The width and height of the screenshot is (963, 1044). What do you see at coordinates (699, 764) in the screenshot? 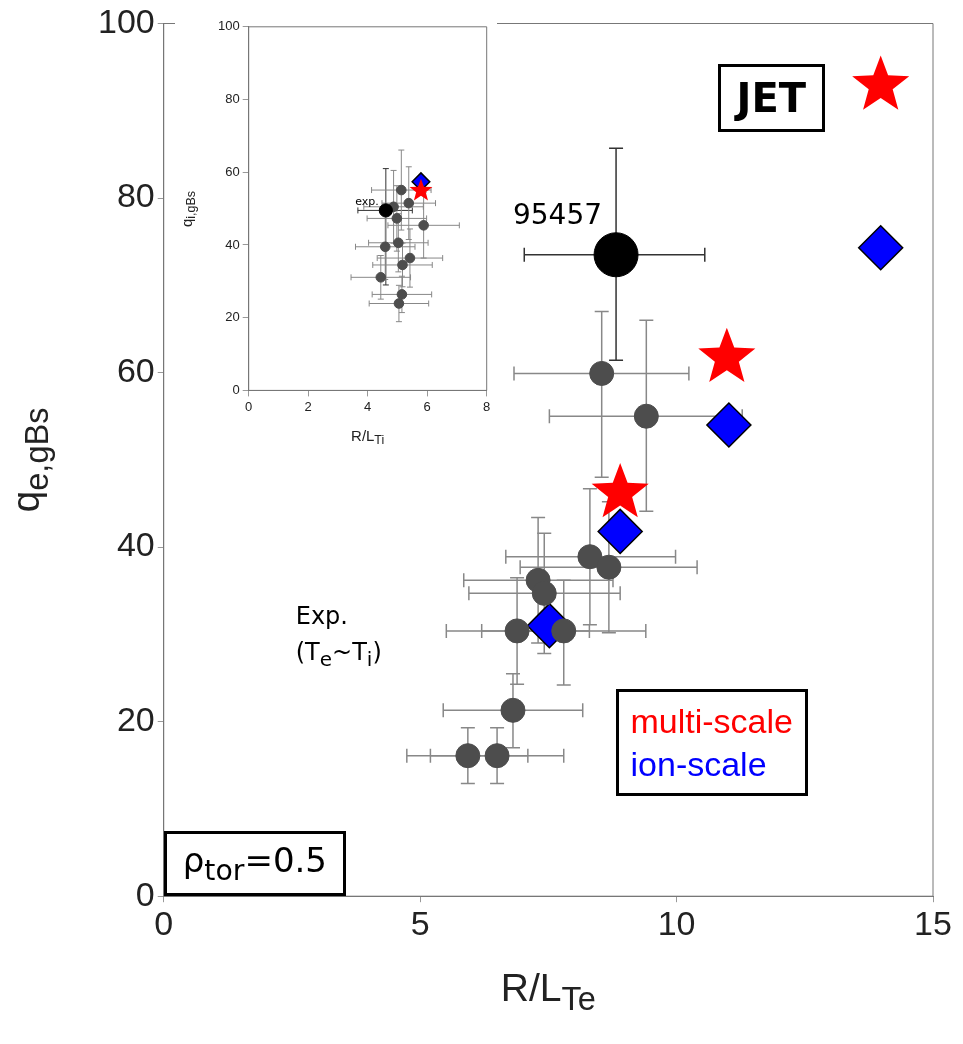
I see `text: ion-scale` at bounding box center [699, 764].